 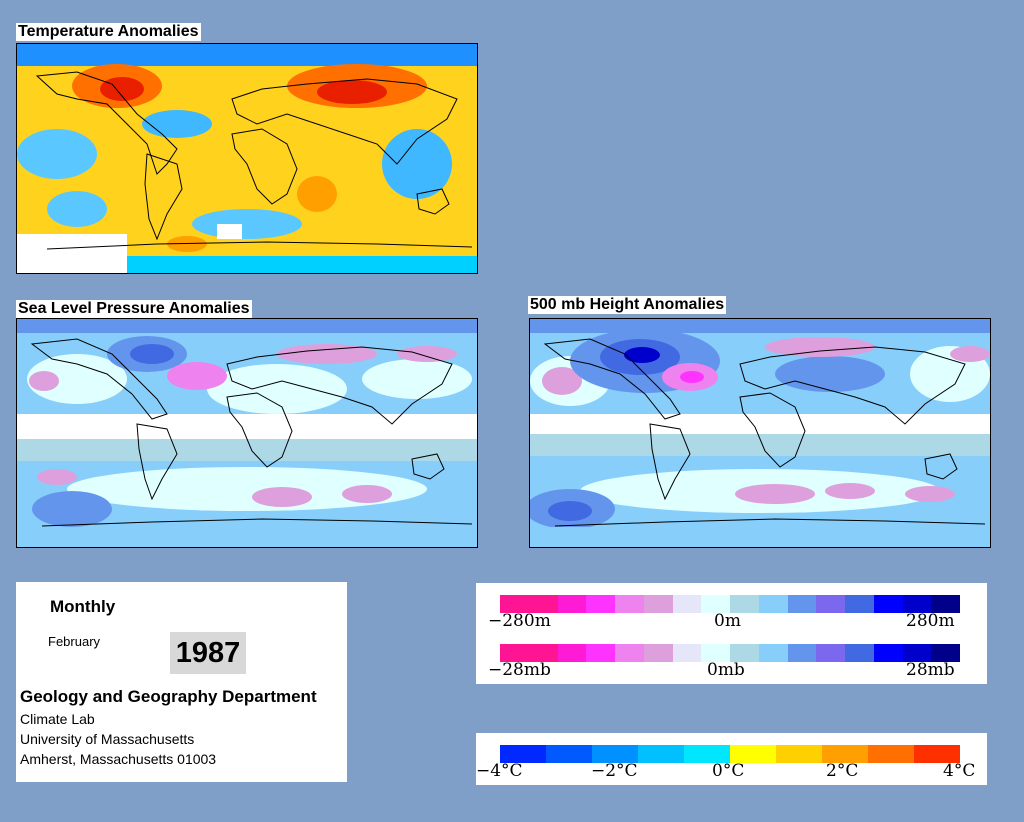 I want to click on pressure-colorbar, so click(x=730, y=653).